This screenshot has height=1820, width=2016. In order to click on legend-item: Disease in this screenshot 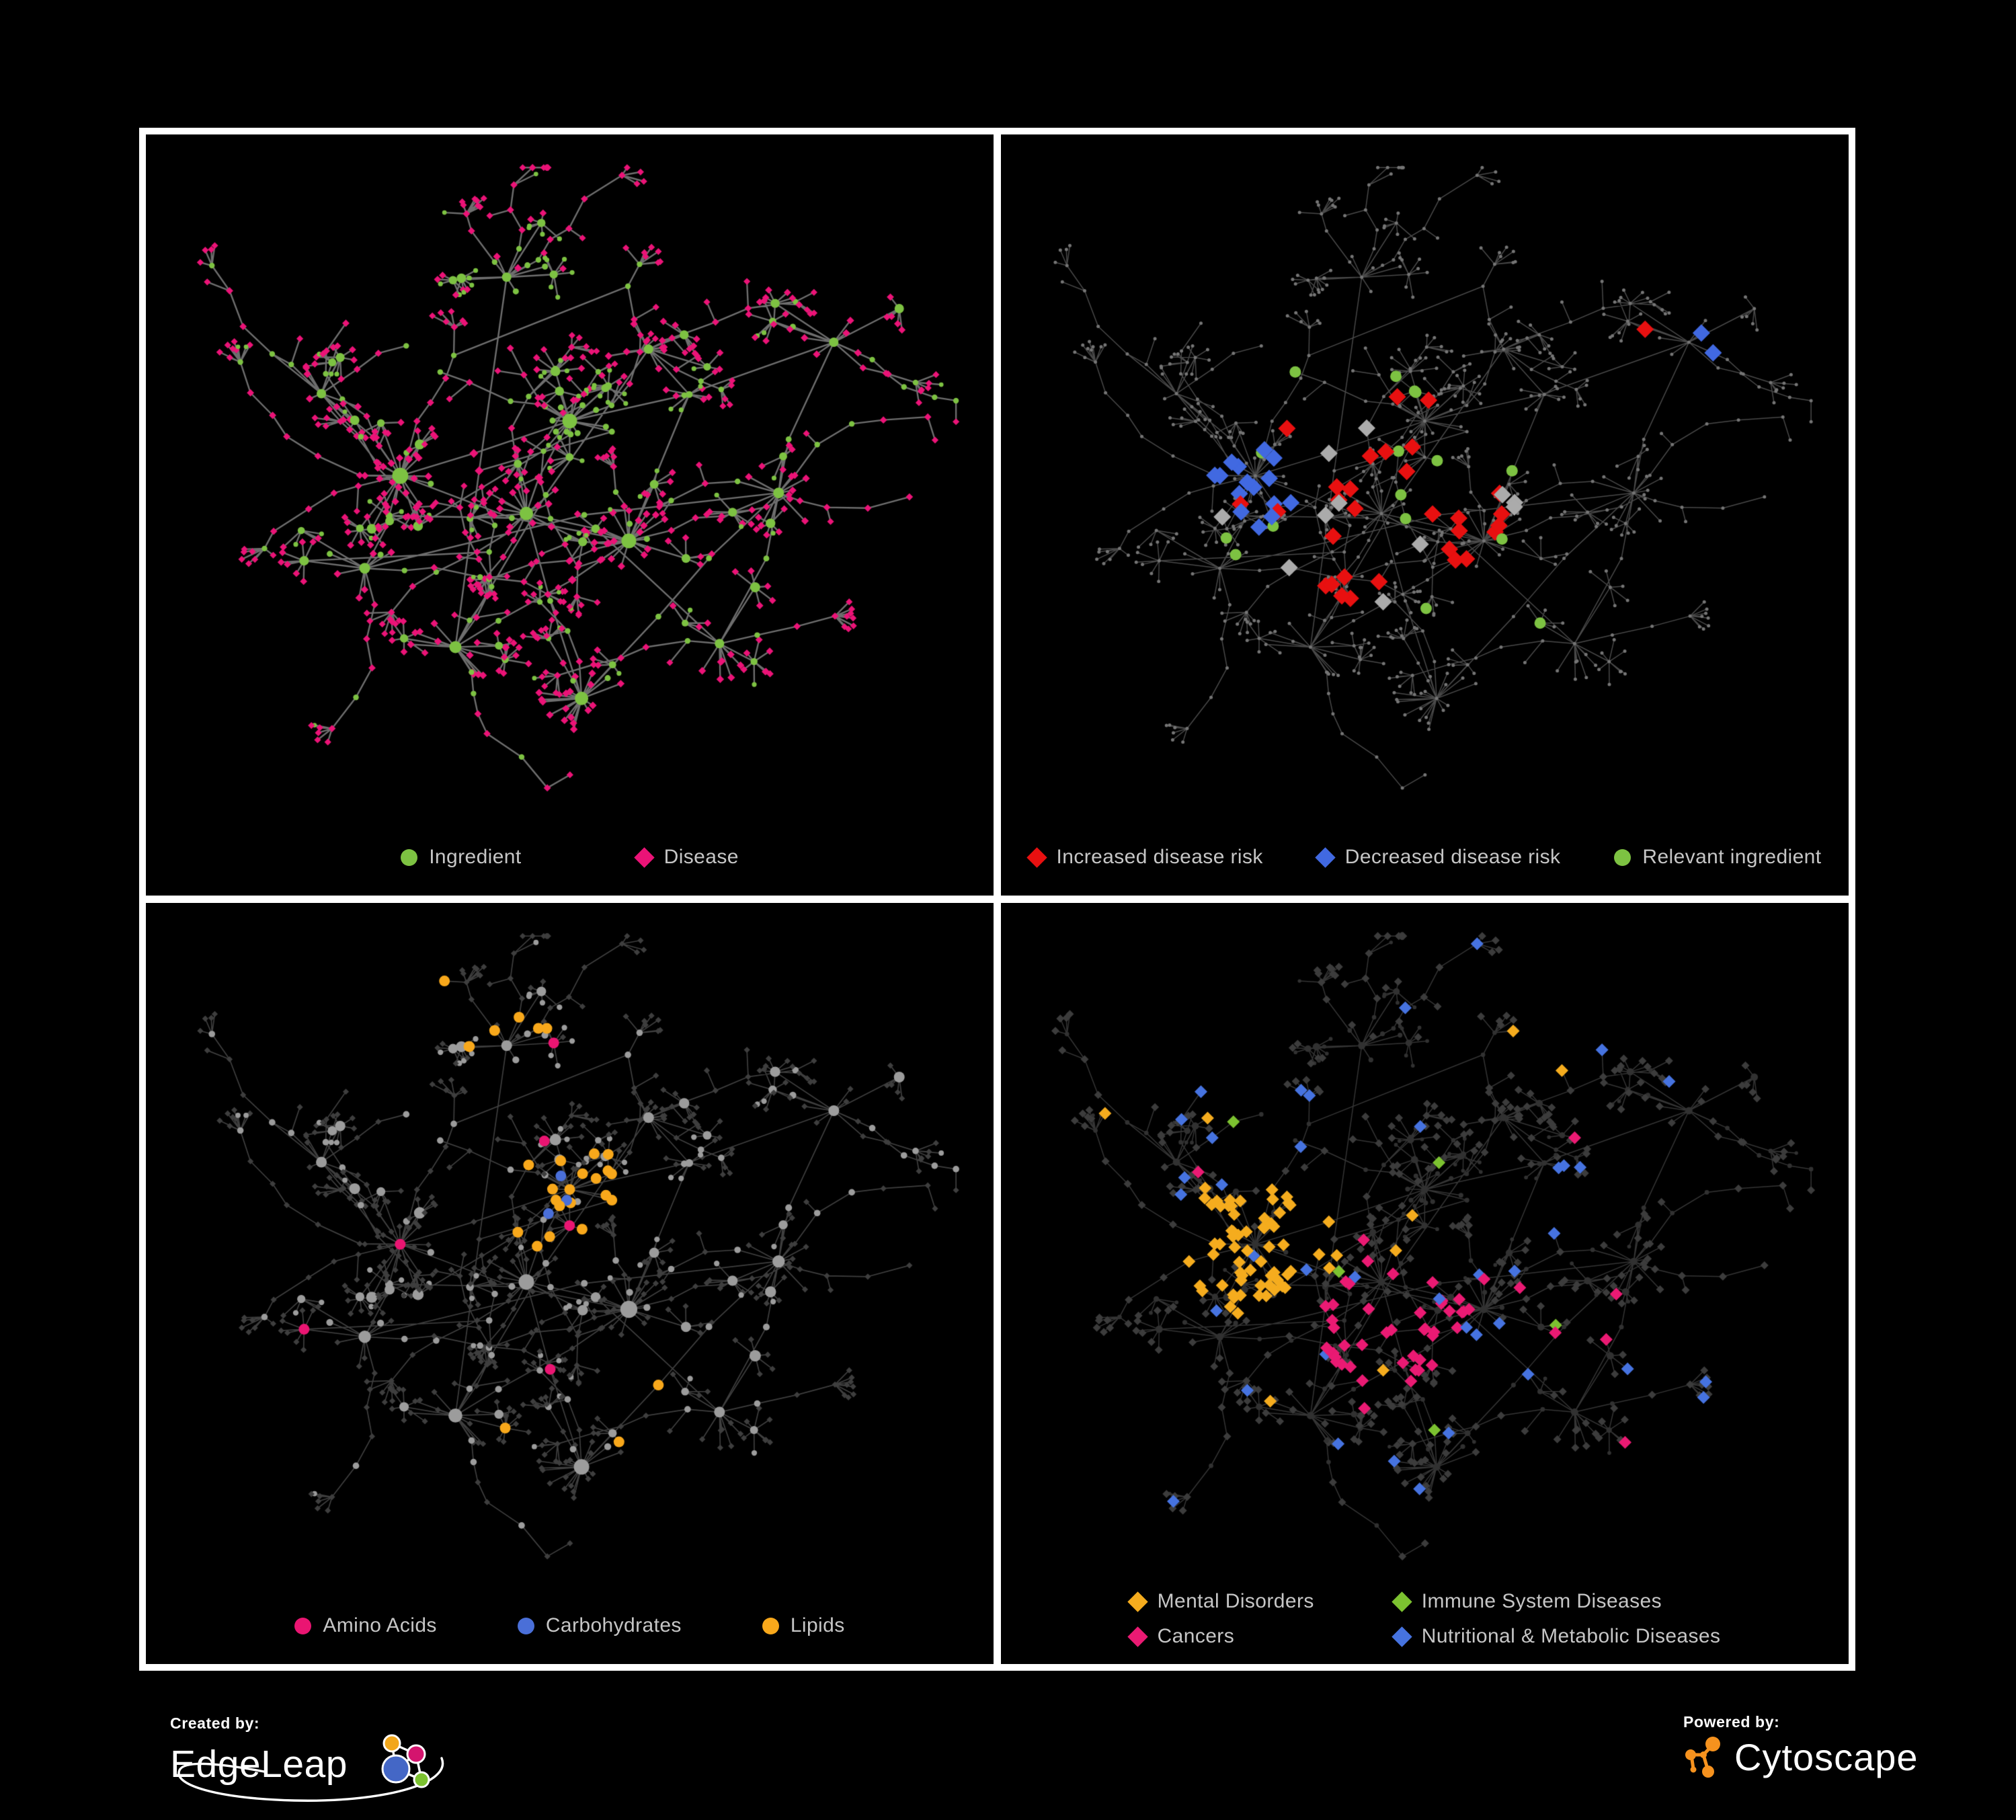, I will do `click(686, 857)`.